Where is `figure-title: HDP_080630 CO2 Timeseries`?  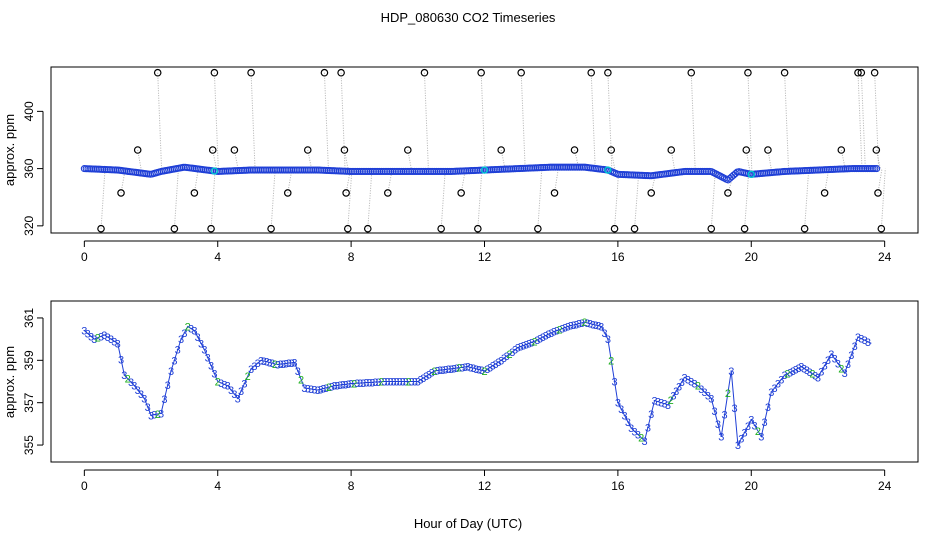
figure-title: HDP_080630 CO2 Timeseries is located at coordinates (468, 17).